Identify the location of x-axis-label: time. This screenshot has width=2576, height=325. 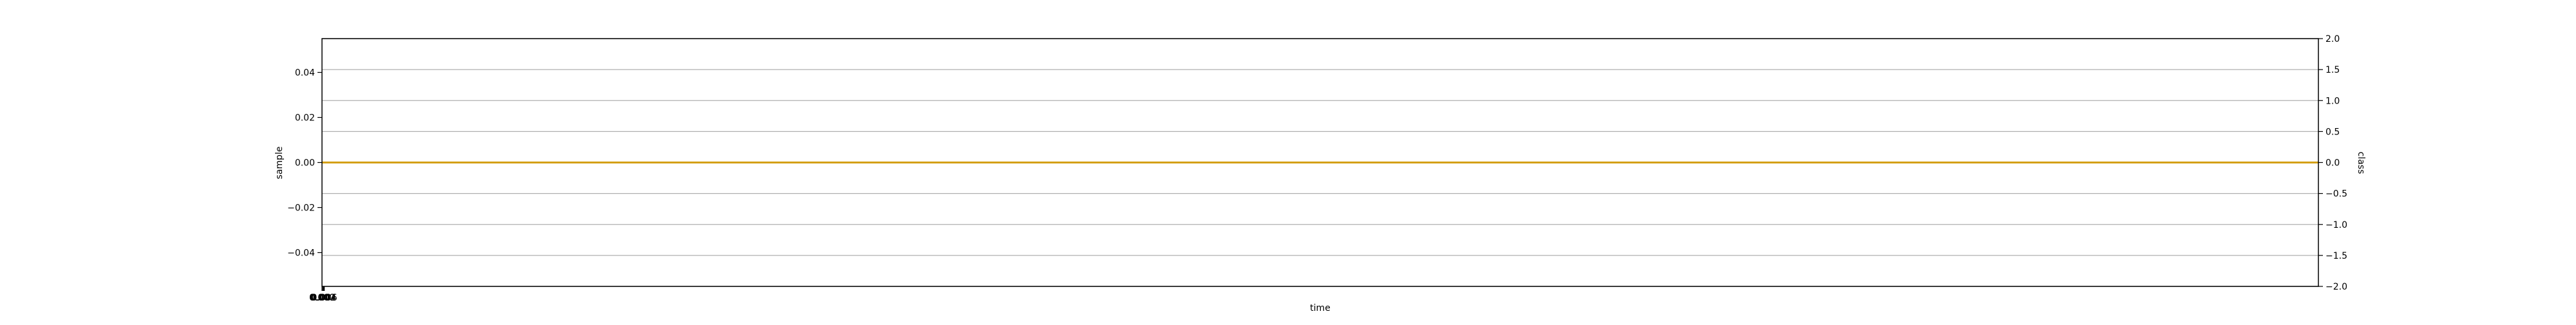
(1320, 308).